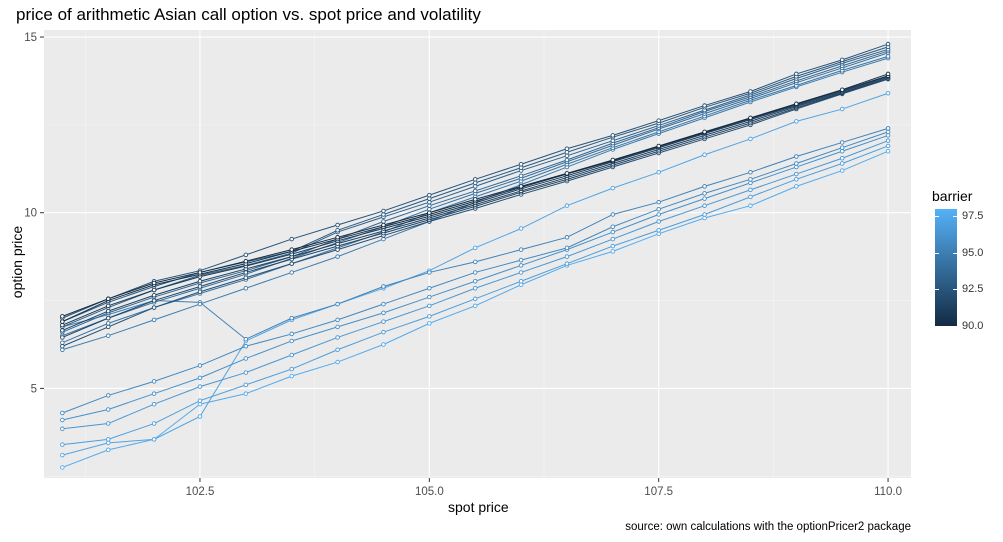 The image size is (1003, 542). I want to click on color-legend: barrier 90.0 92.5 95.0 97.5, so click(967, 260).